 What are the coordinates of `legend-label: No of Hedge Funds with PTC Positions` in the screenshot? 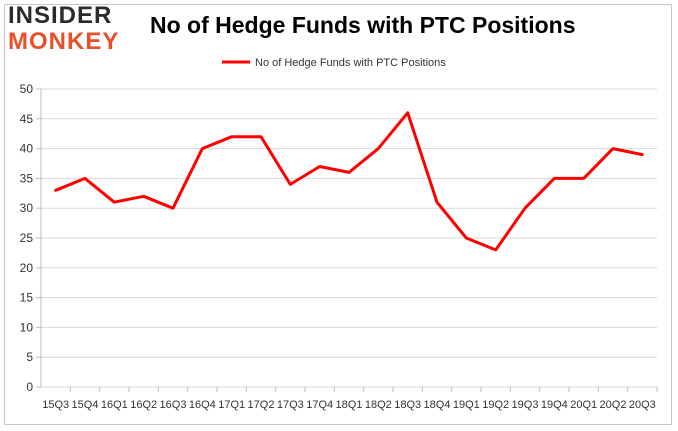 It's located at (350, 63).